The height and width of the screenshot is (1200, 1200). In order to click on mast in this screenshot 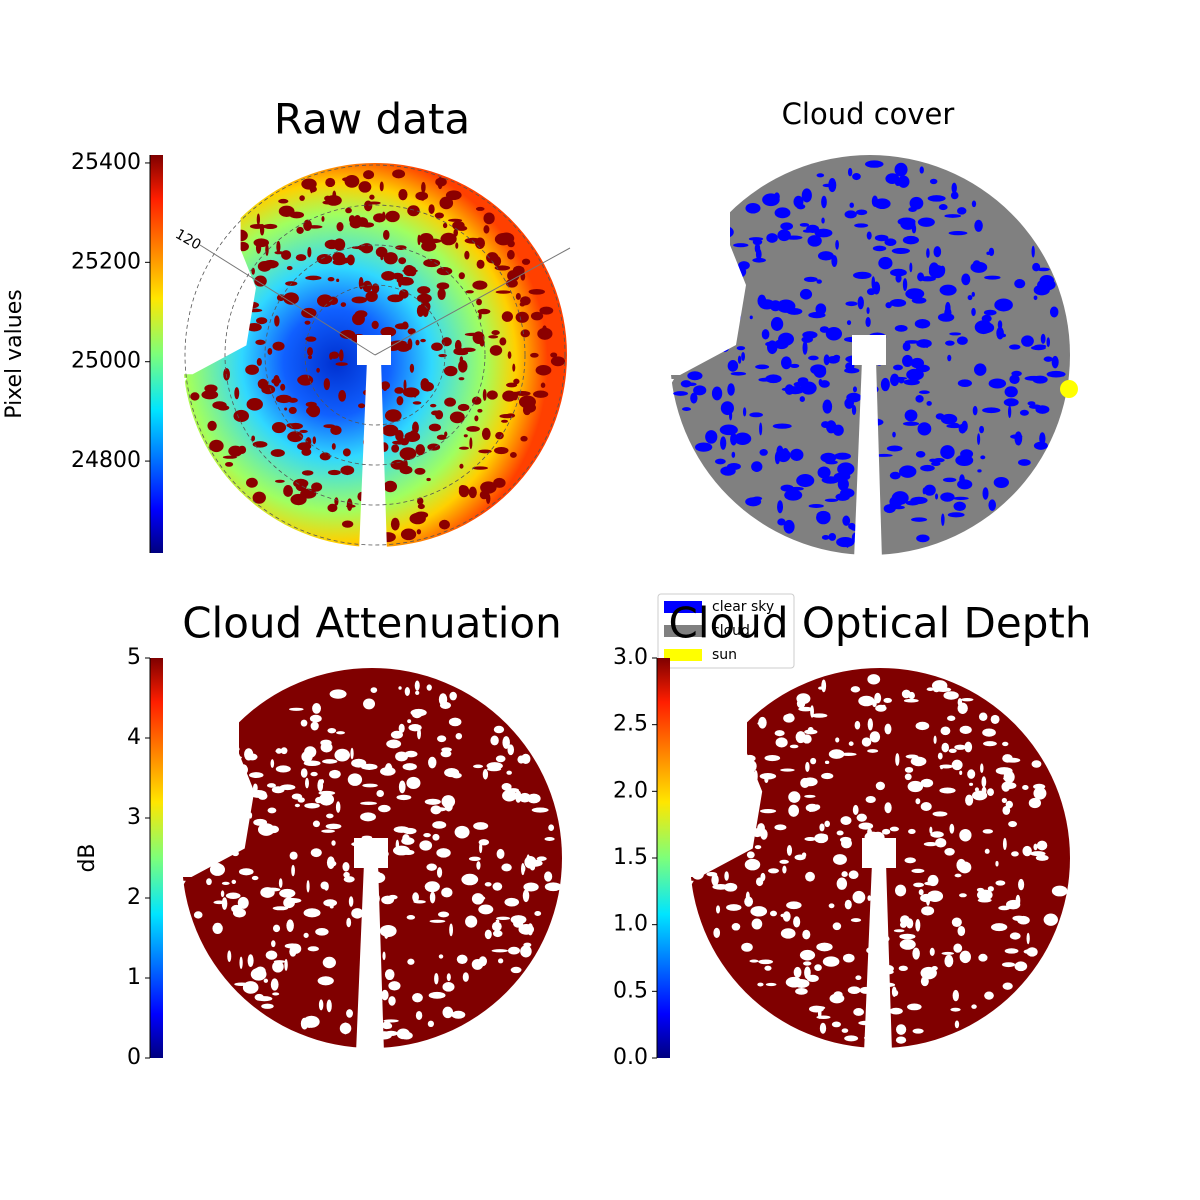, I will do `click(373, 456)`.